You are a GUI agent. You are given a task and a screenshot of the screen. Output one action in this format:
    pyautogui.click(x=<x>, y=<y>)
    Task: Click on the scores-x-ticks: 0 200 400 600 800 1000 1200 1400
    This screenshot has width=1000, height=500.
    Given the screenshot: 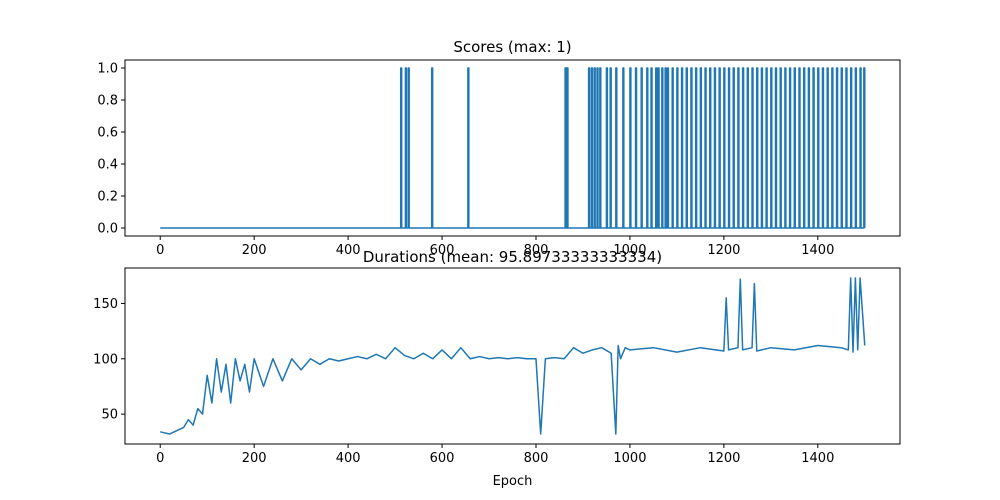 What is the action you would take?
    pyautogui.click(x=495, y=247)
    